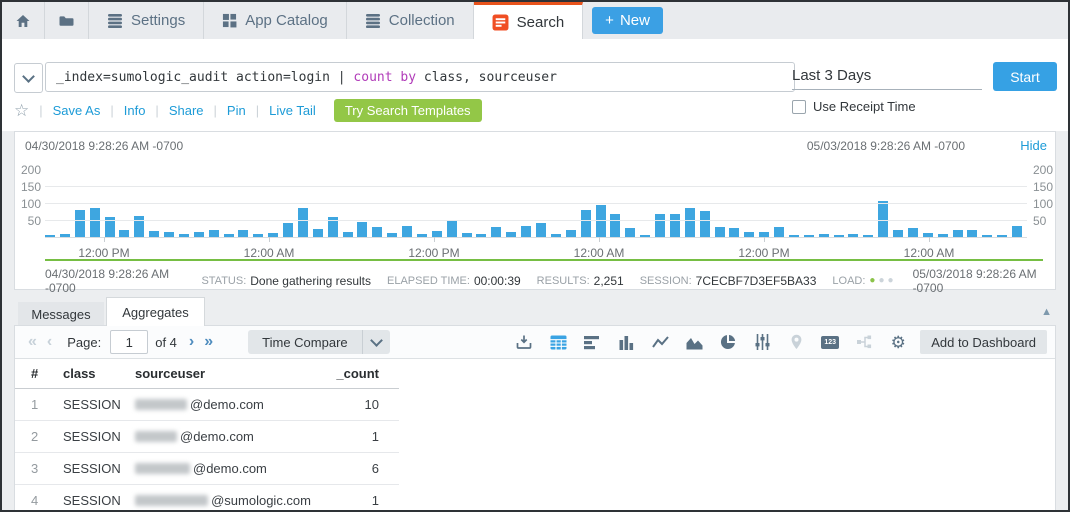 The width and height of the screenshot is (1070, 512). I want to click on share-link: Share, so click(186, 110).